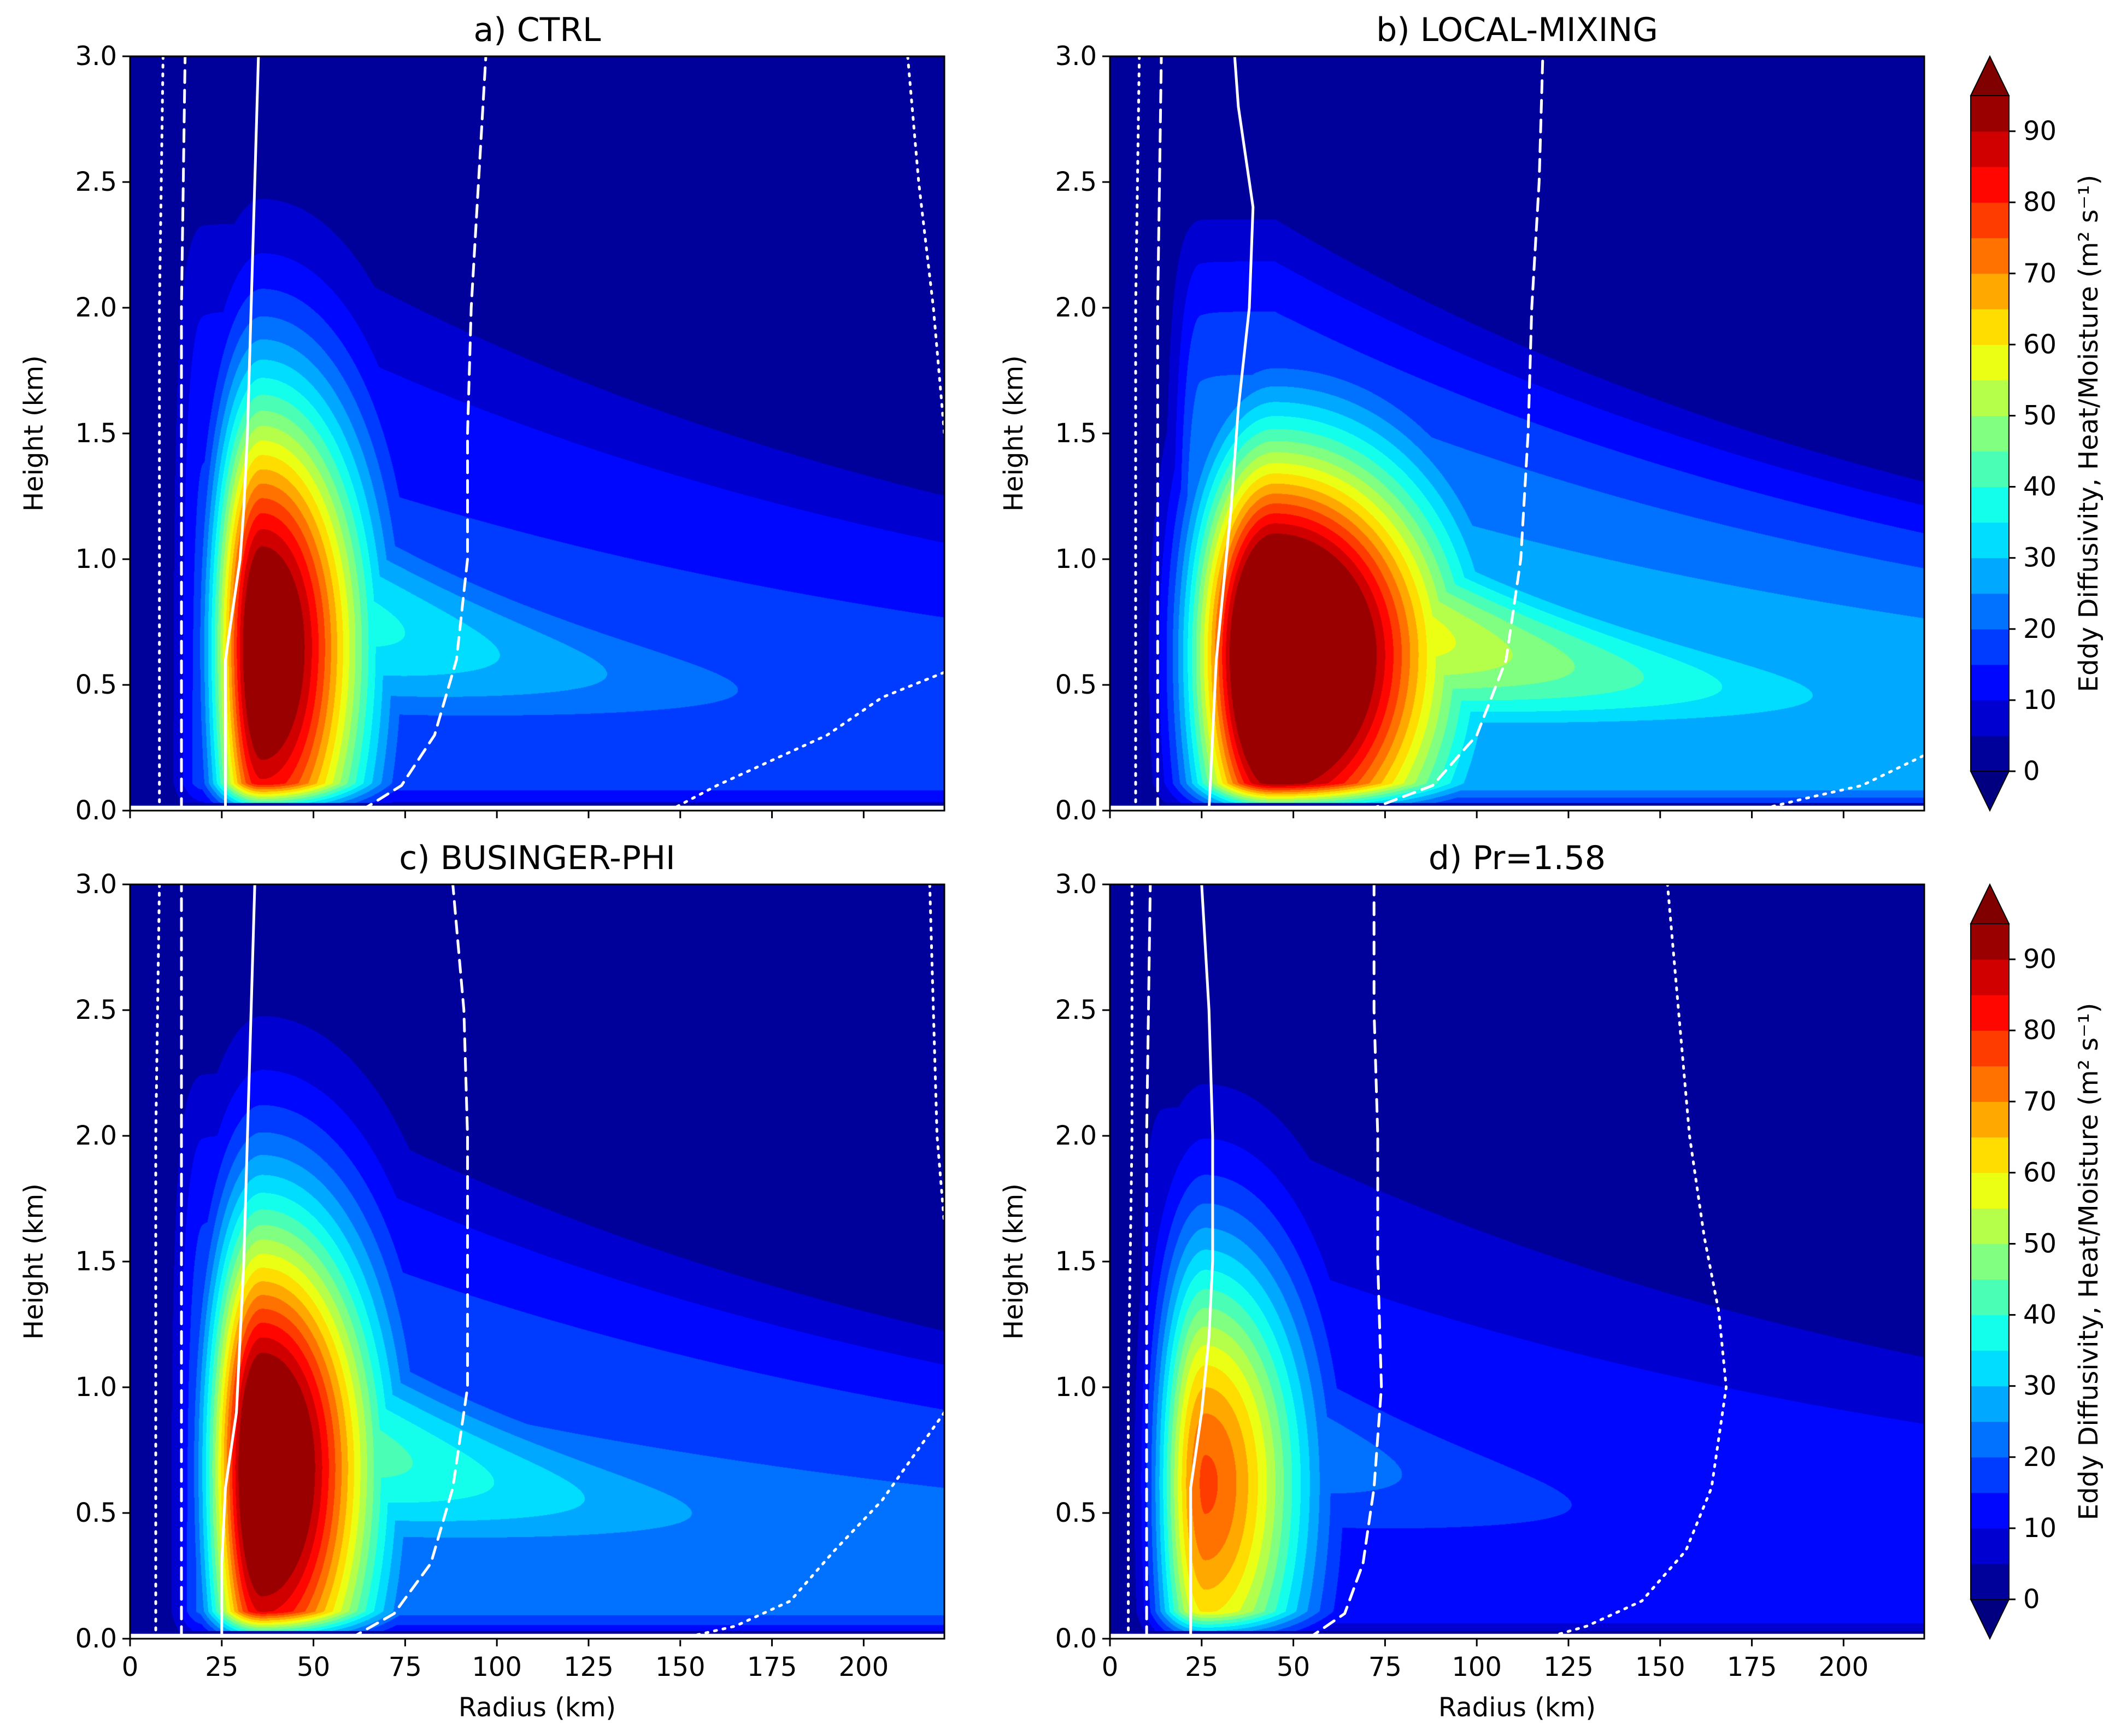 The image size is (2121, 1736). I want to click on contour-solid, so click(1202, 1261).